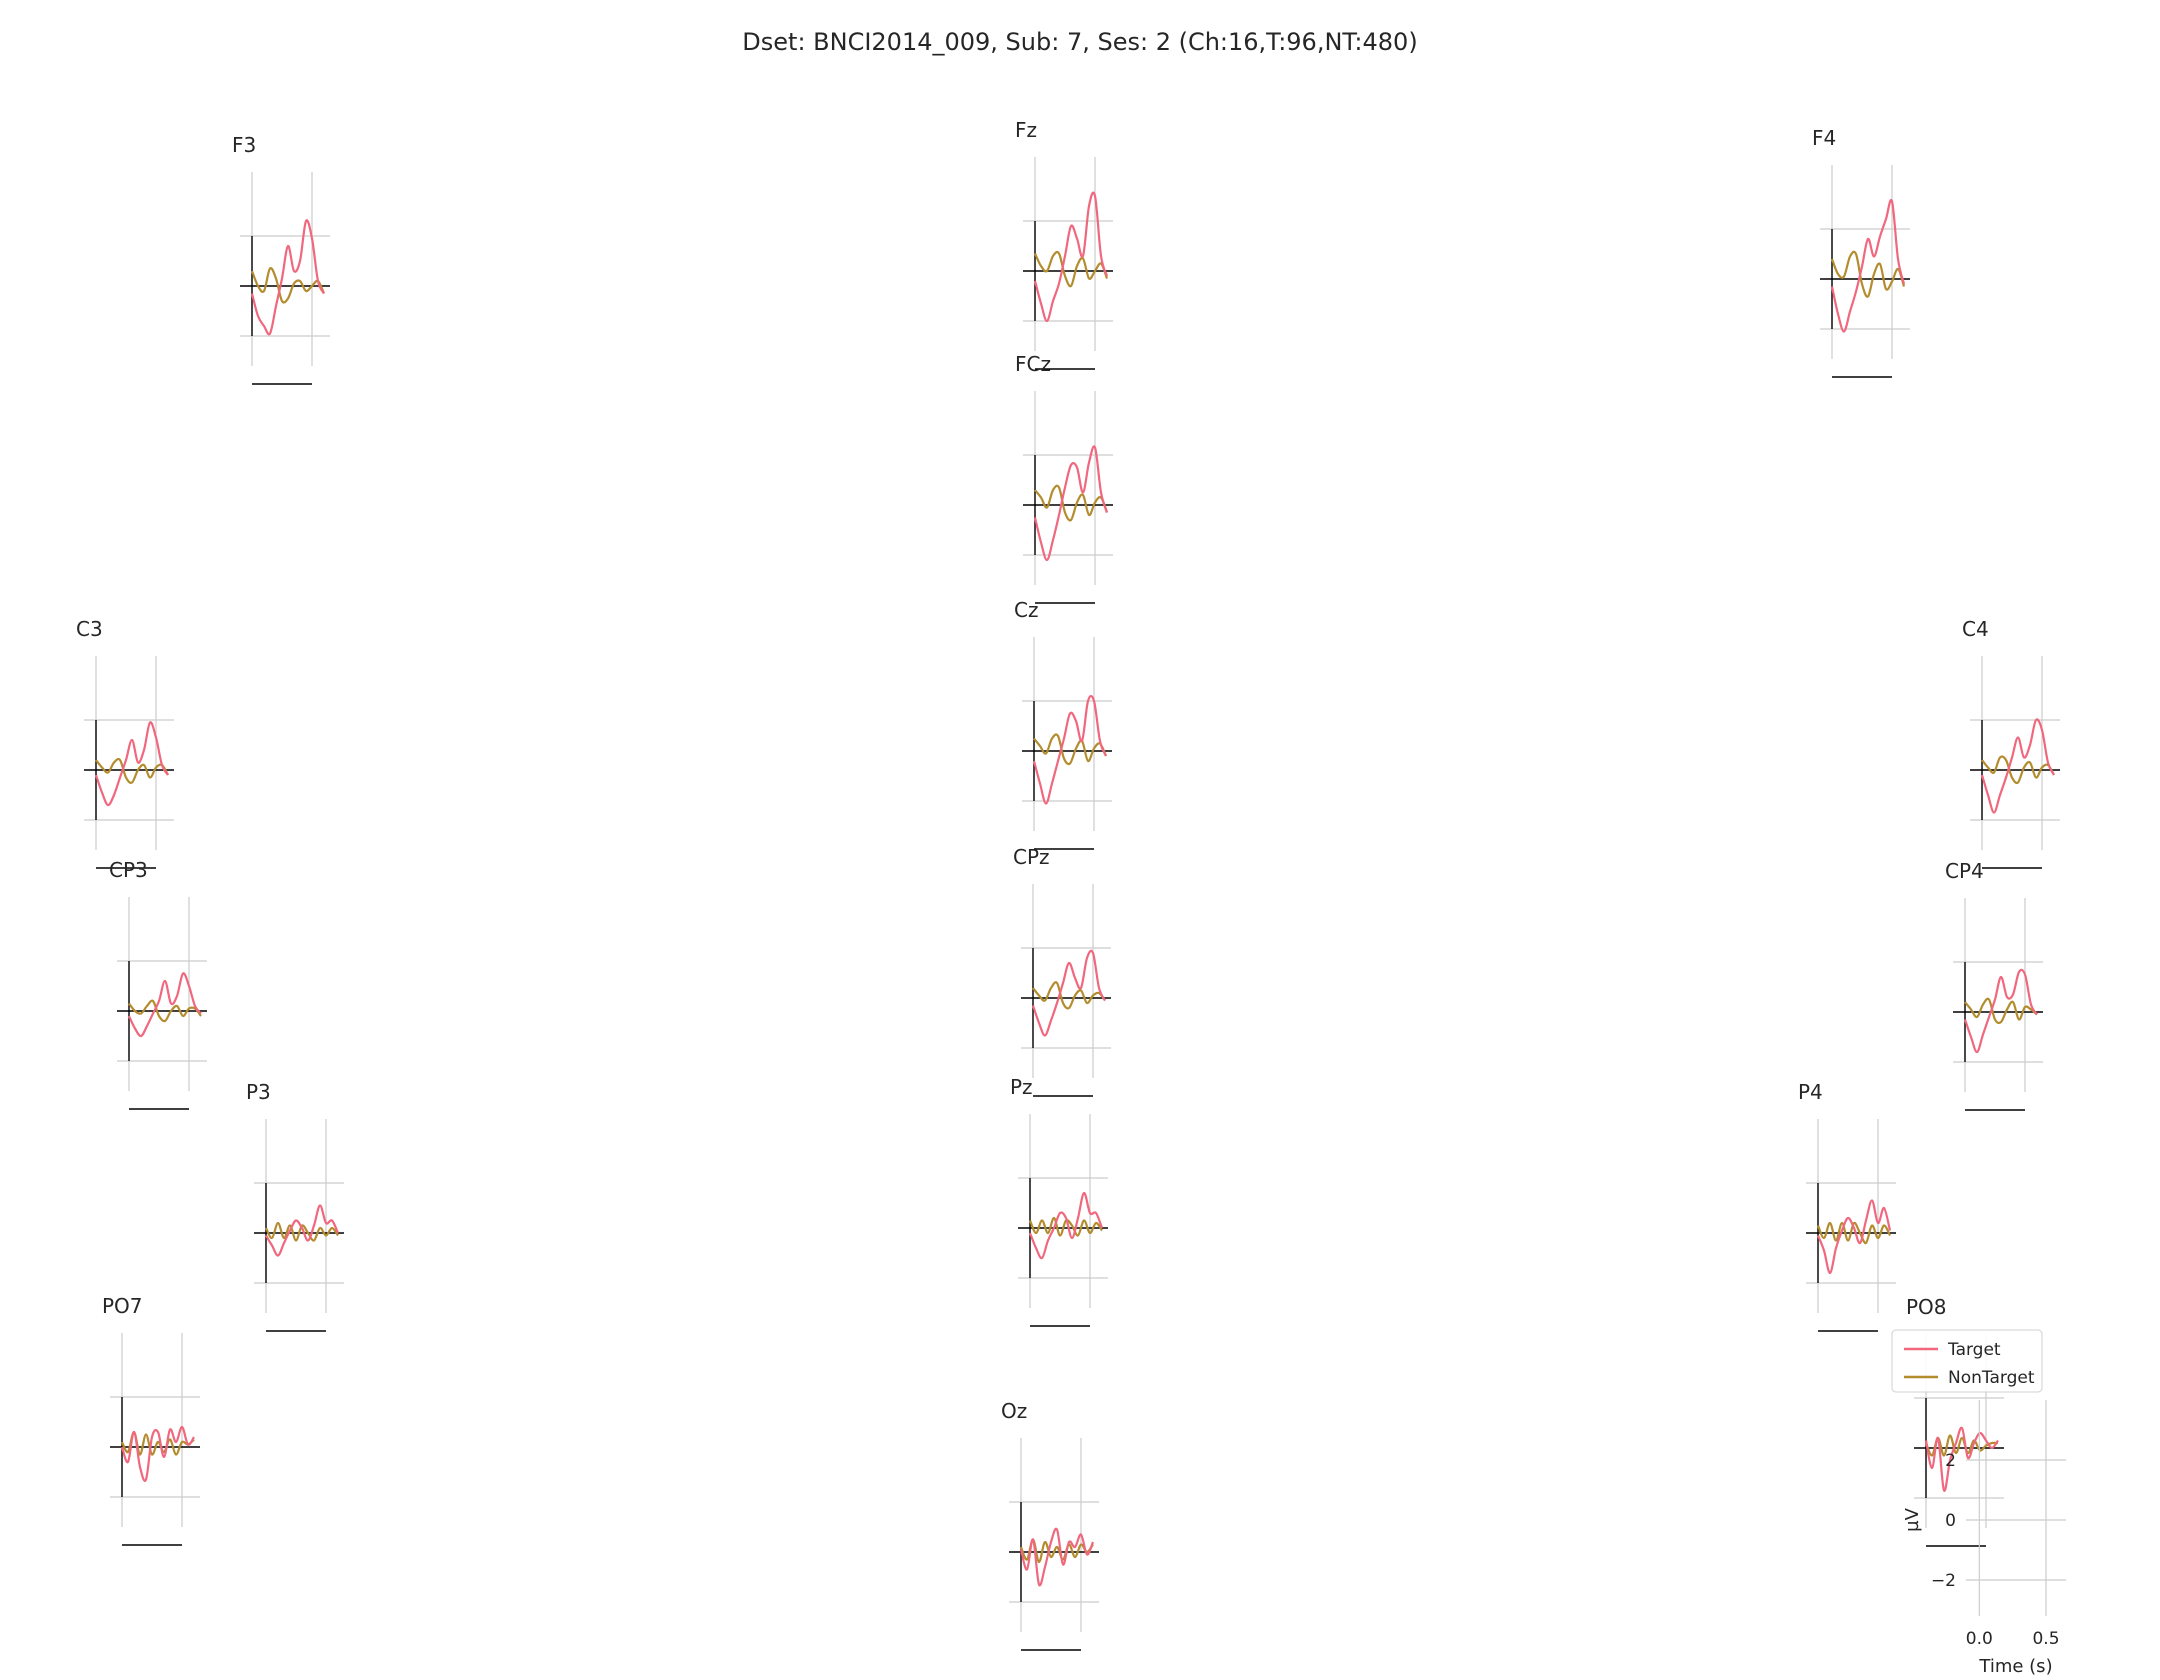  Describe the element at coordinates (1926, 1307) in the screenshot. I see `channel-label: PO8` at that location.